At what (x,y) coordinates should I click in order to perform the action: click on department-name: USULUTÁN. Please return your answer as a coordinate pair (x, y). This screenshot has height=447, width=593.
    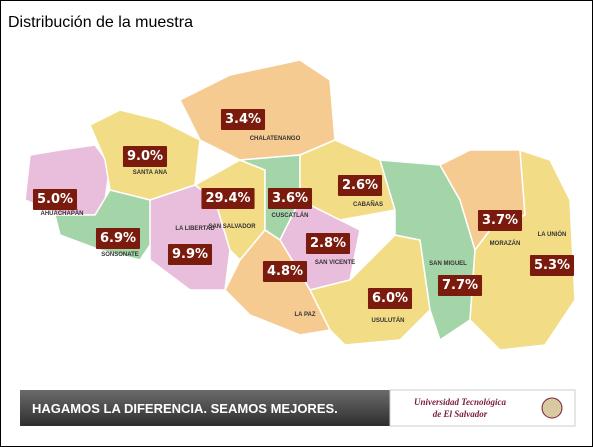
    Looking at the image, I should click on (388, 320).